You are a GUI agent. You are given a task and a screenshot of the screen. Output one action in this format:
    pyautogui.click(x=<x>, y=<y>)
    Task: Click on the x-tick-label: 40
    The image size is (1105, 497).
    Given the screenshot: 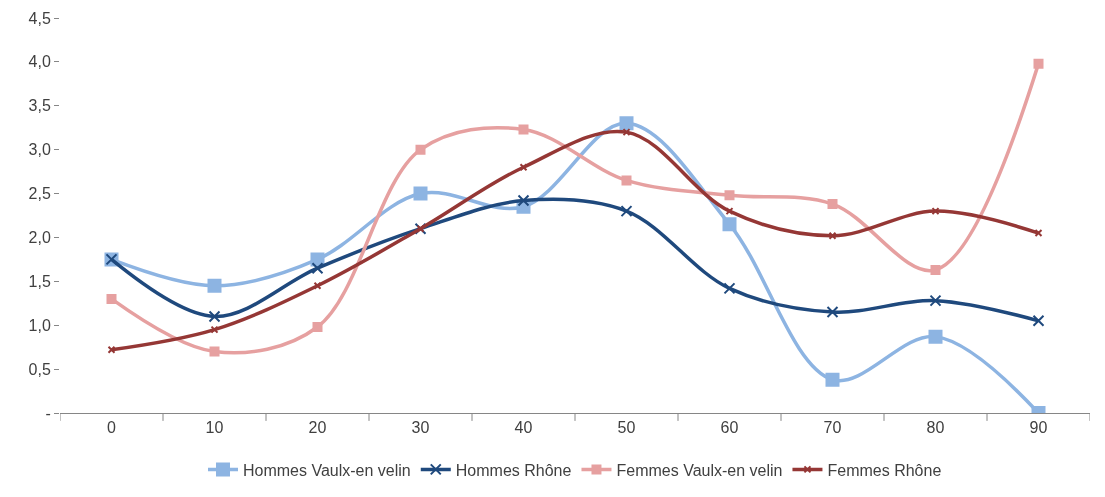 What is the action you would take?
    pyautogui.click(x=523, y=428)
    